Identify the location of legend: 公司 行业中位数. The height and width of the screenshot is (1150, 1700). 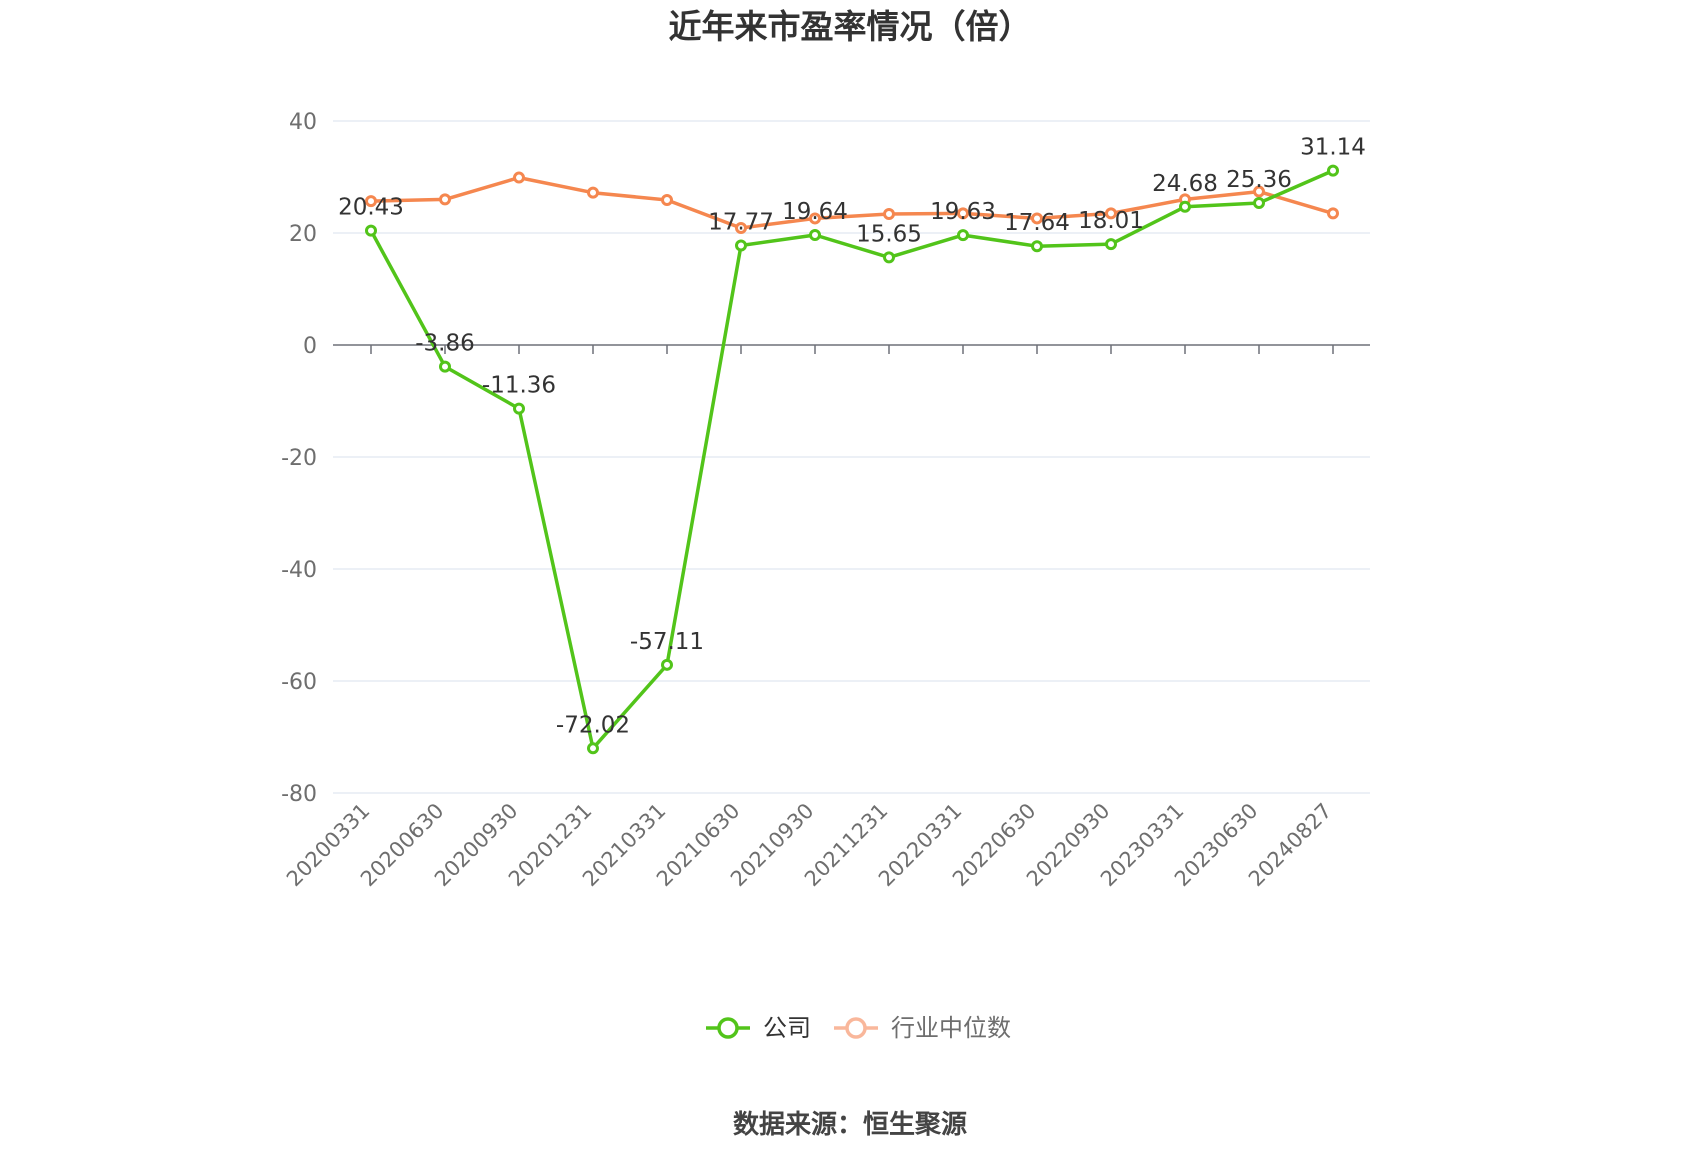
(858, 1028).